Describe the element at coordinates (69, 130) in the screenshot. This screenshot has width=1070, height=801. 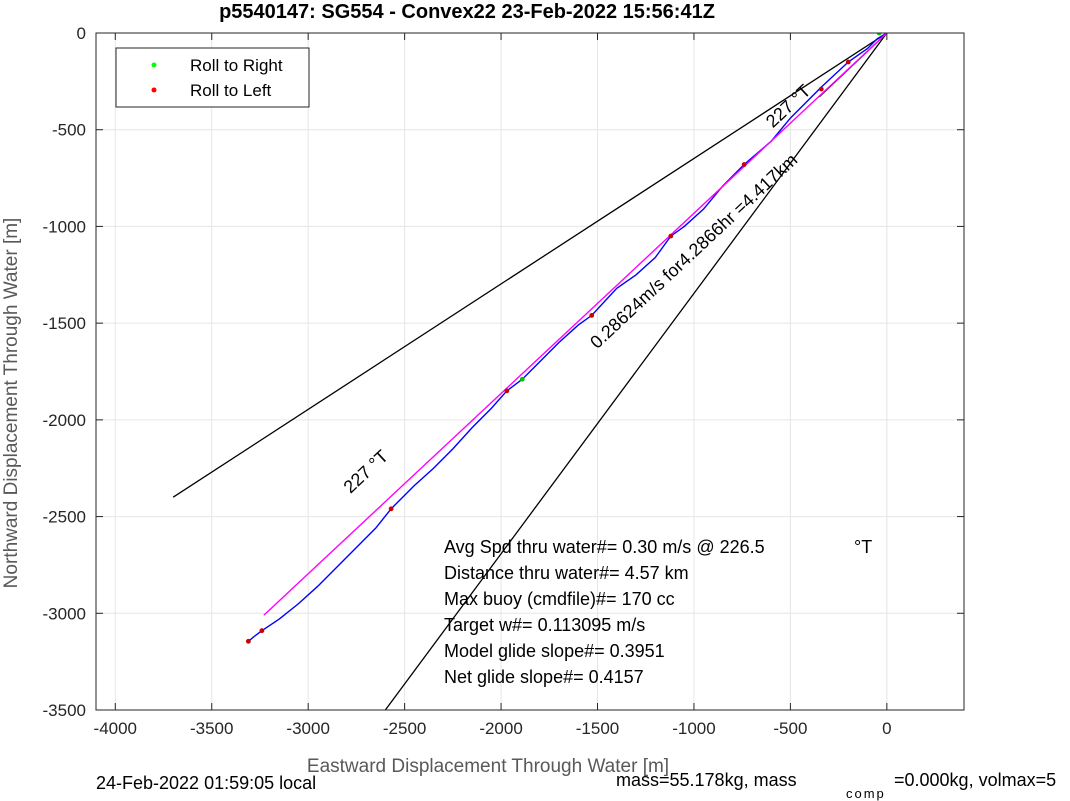
I see `y-tick-label: -500` at that location.